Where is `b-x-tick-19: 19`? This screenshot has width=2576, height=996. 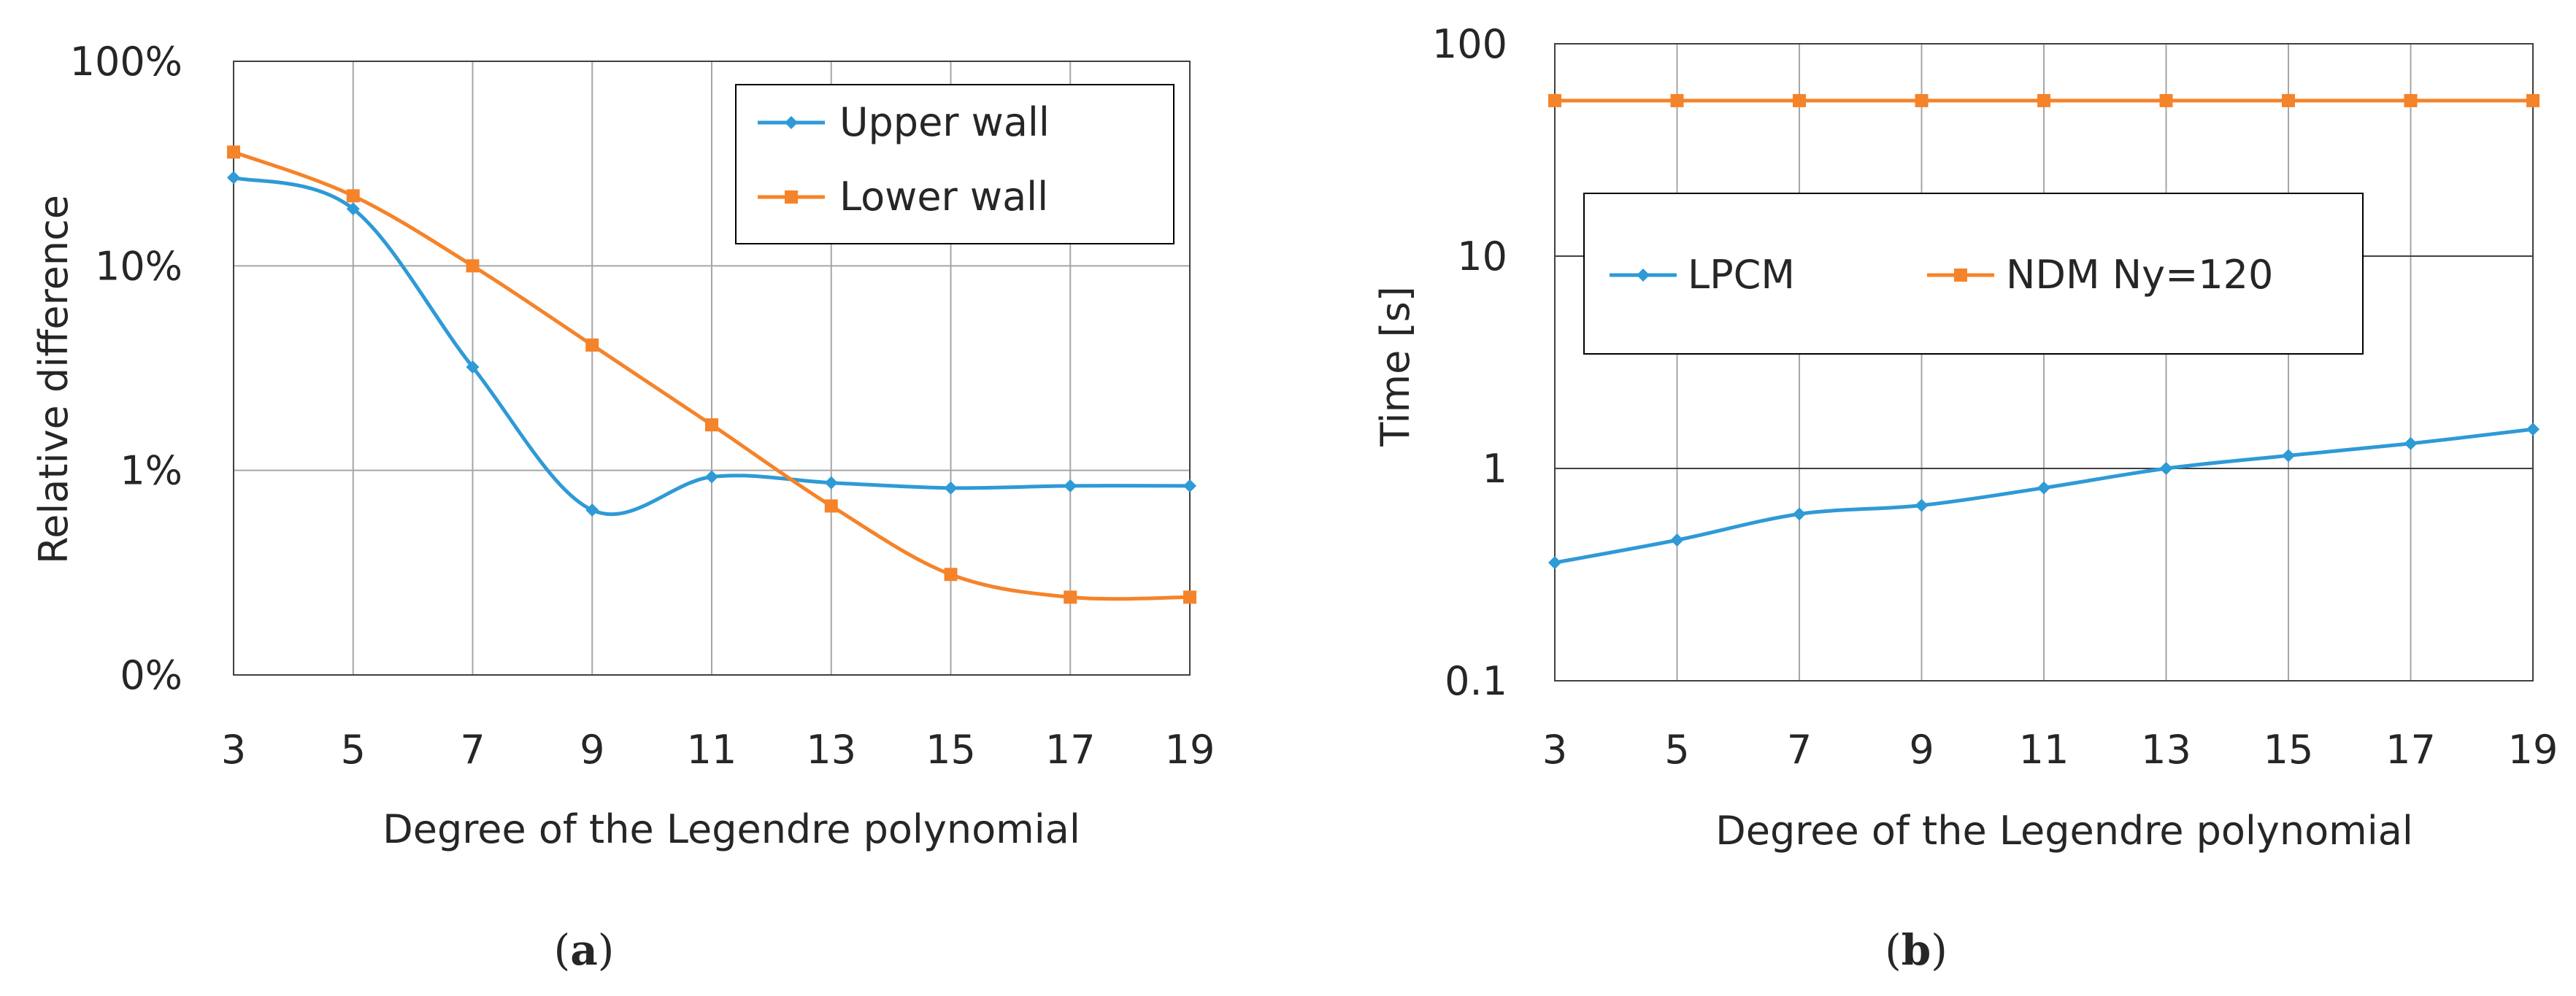 b-x-tick-19: 19 is located at coordinates (2533, 750).